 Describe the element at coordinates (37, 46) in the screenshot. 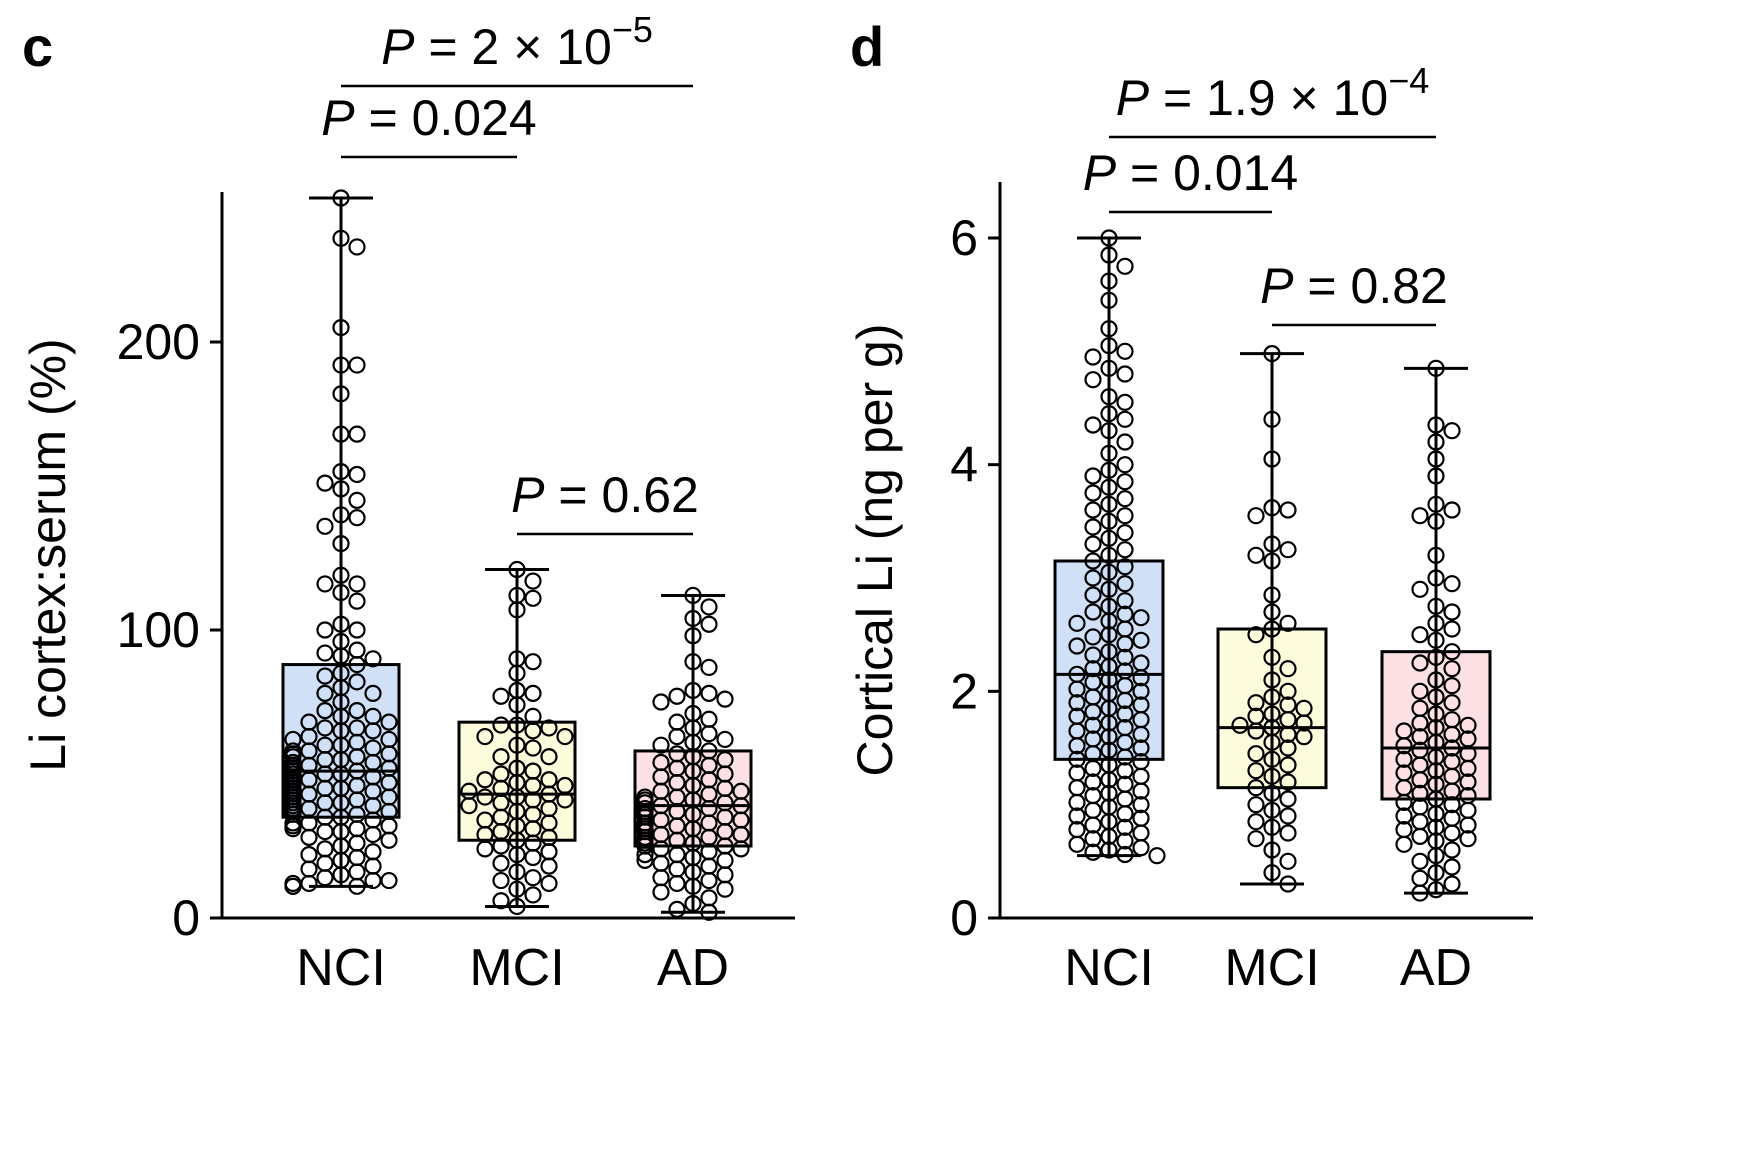

I see `panel-label: c` at that location.